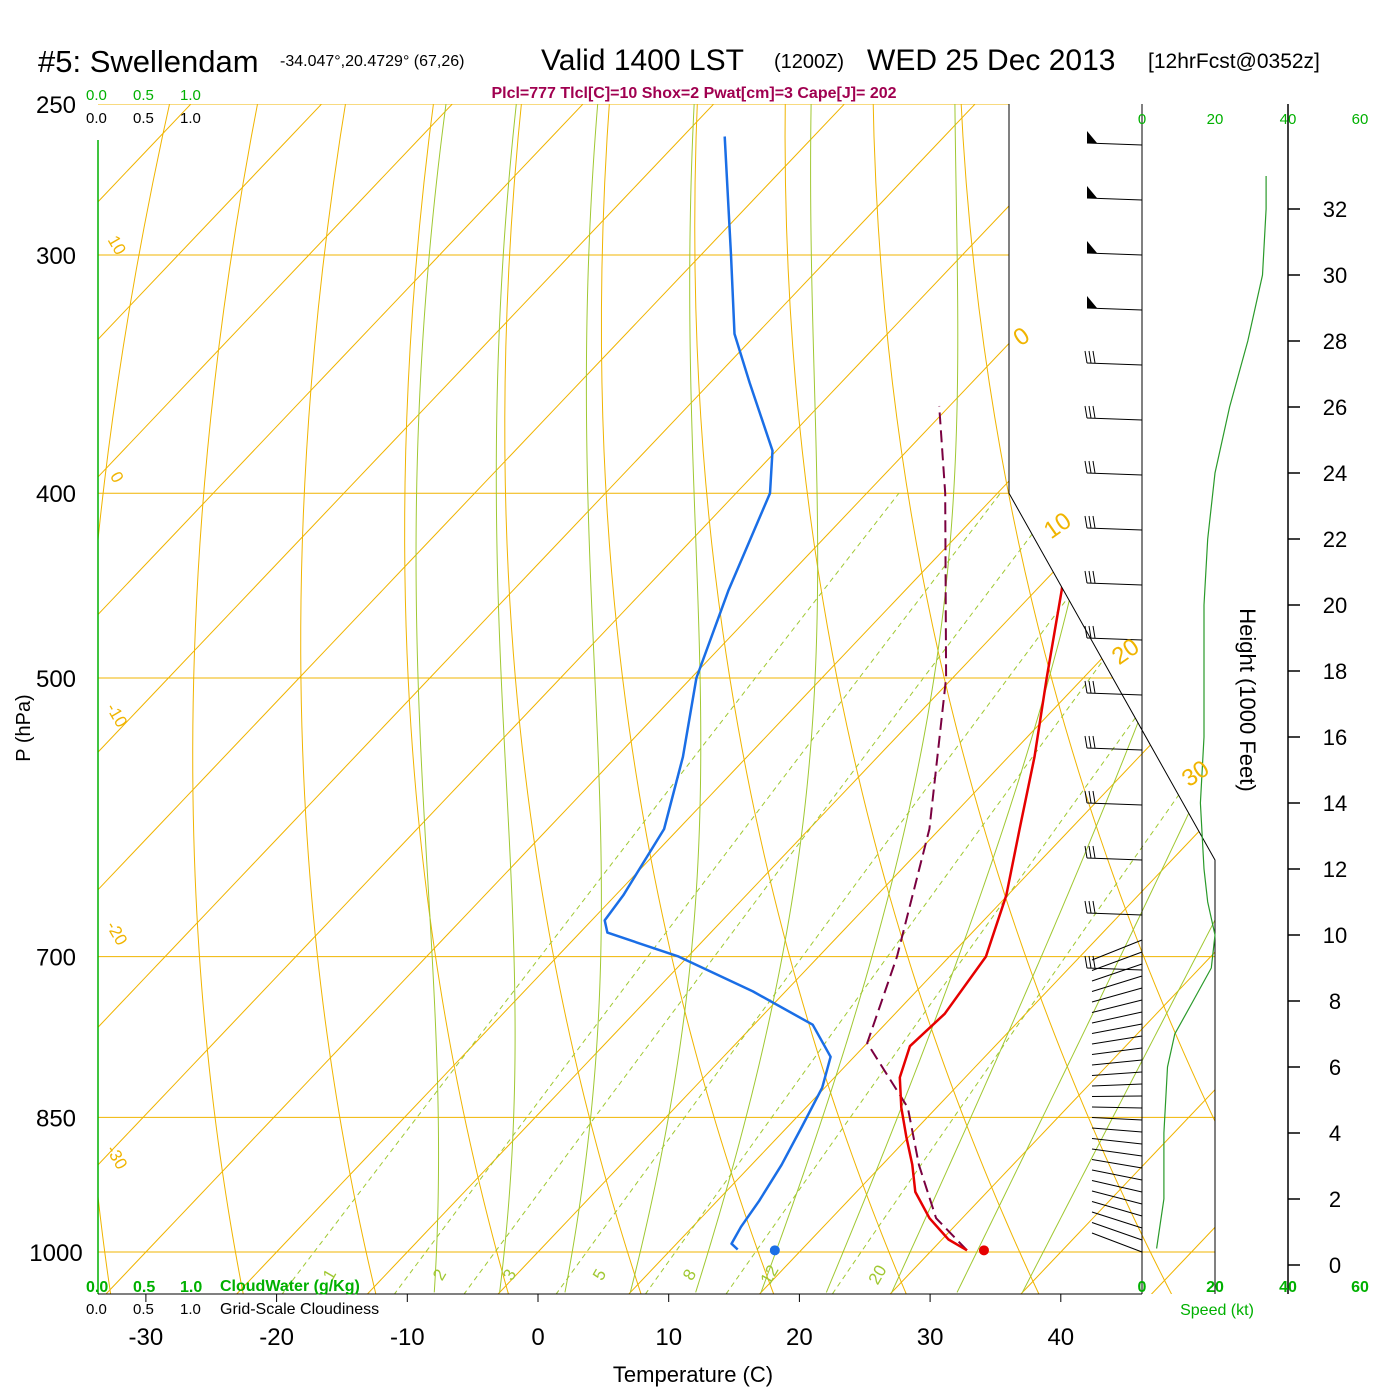 The width and height of the screenshot is (1400, 1400). Describe the element at coordinates (1211, 712) in the screenshot. I see `wind-speed-trace` at that location.